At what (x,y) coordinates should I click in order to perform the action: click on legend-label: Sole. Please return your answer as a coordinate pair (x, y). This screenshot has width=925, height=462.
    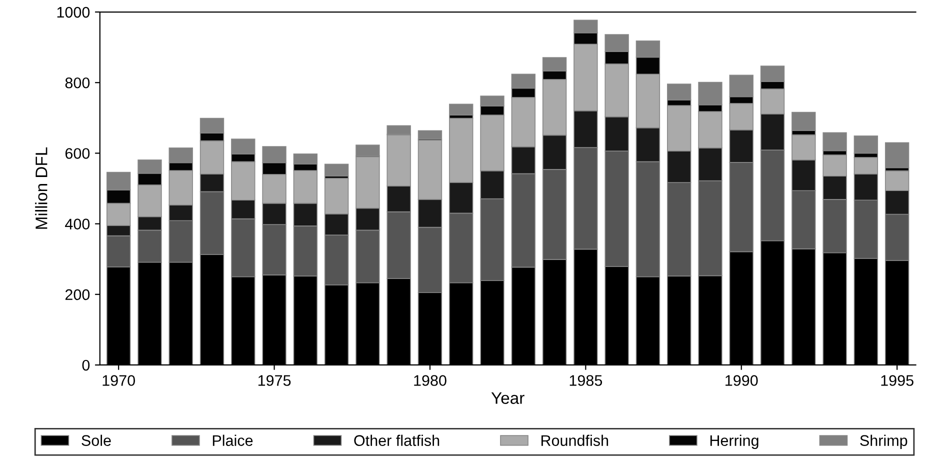
    Looking at the image, I should click on (96, 440).